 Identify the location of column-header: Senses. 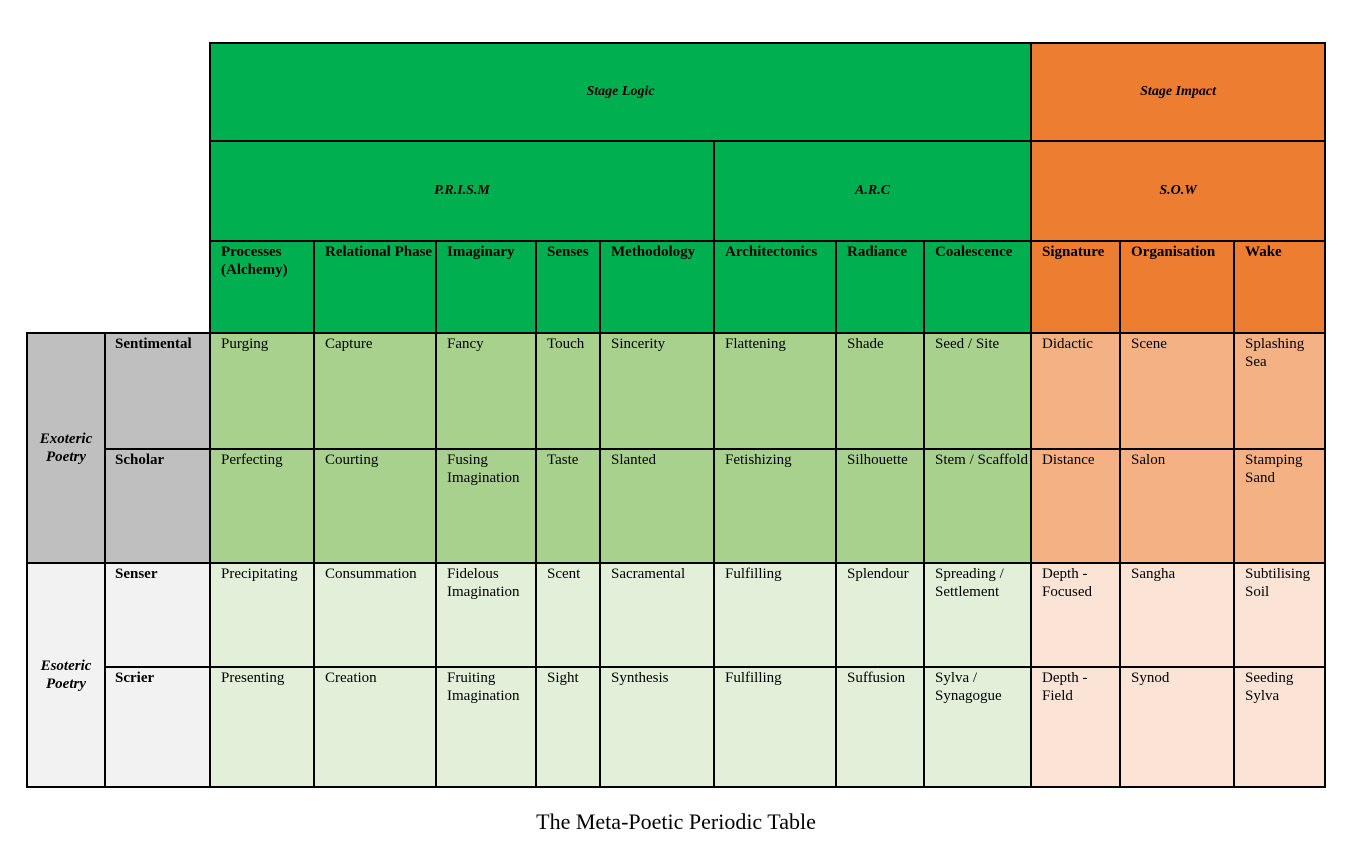
(568, 287).